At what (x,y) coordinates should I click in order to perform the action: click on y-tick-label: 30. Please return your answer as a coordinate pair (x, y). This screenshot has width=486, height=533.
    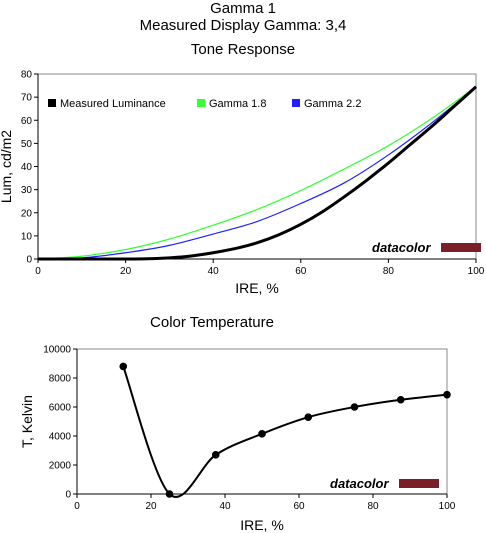
    Looking at the image, I should click on (27, 190).